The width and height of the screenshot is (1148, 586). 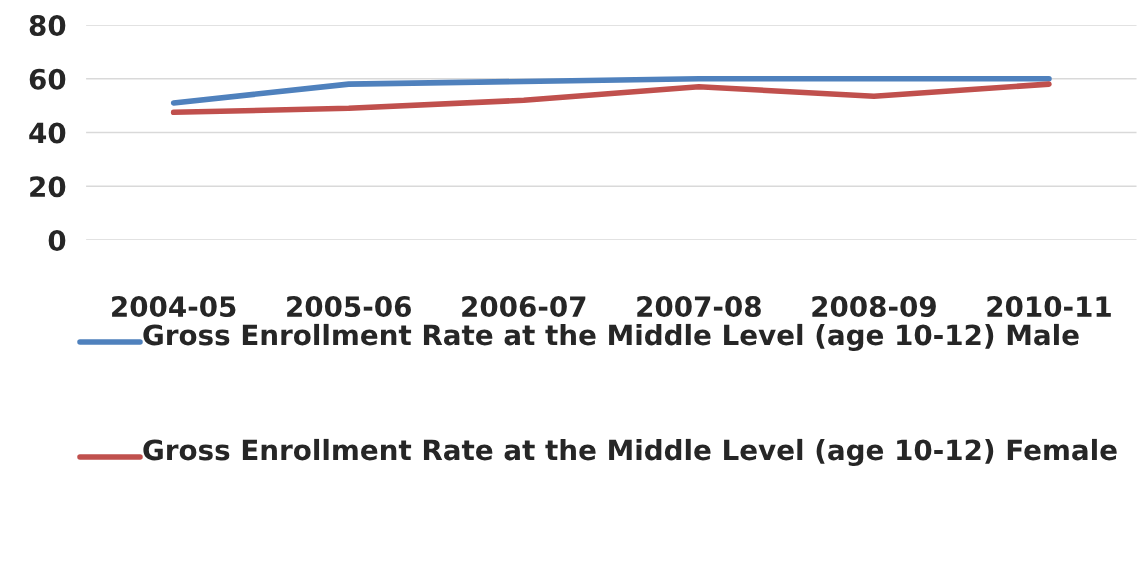 I want to click on x-tick-label: 2007-08, so click(x=699, y=307).